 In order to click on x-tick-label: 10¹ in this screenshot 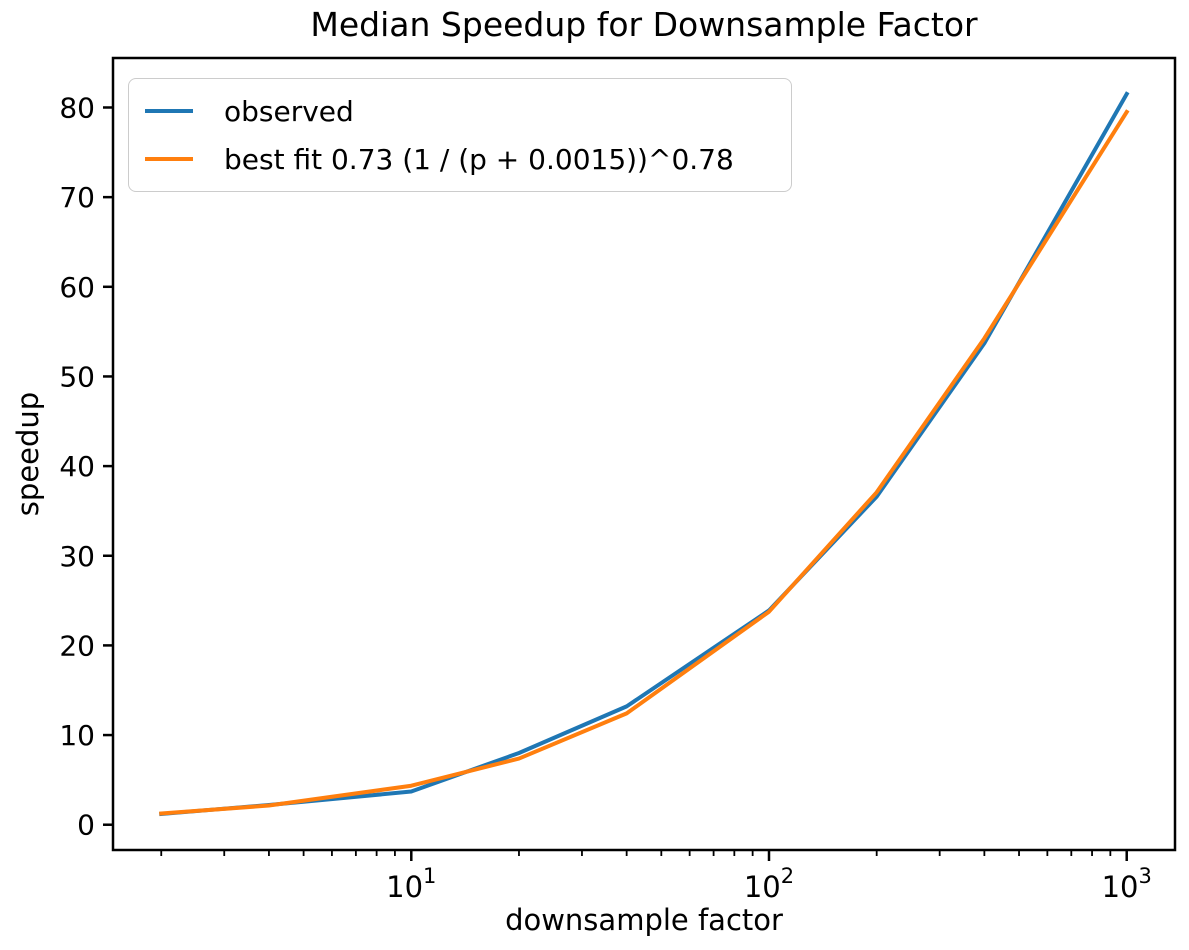, I will do `click(411, 884)`.